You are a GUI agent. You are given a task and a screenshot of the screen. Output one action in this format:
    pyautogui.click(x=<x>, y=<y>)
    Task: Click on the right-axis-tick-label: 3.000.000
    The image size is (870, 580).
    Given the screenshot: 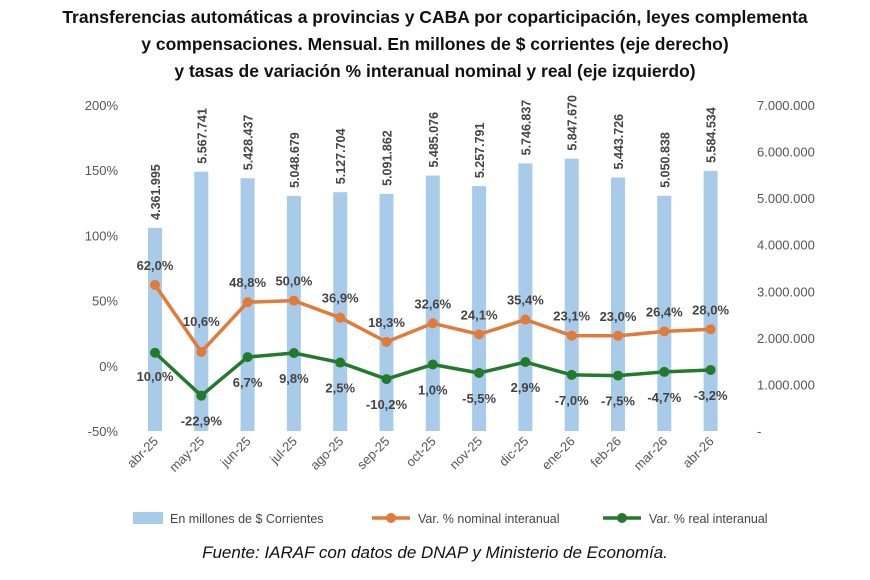 What is the action you would take?
    pyautogui.click(x=786, y=291)
    